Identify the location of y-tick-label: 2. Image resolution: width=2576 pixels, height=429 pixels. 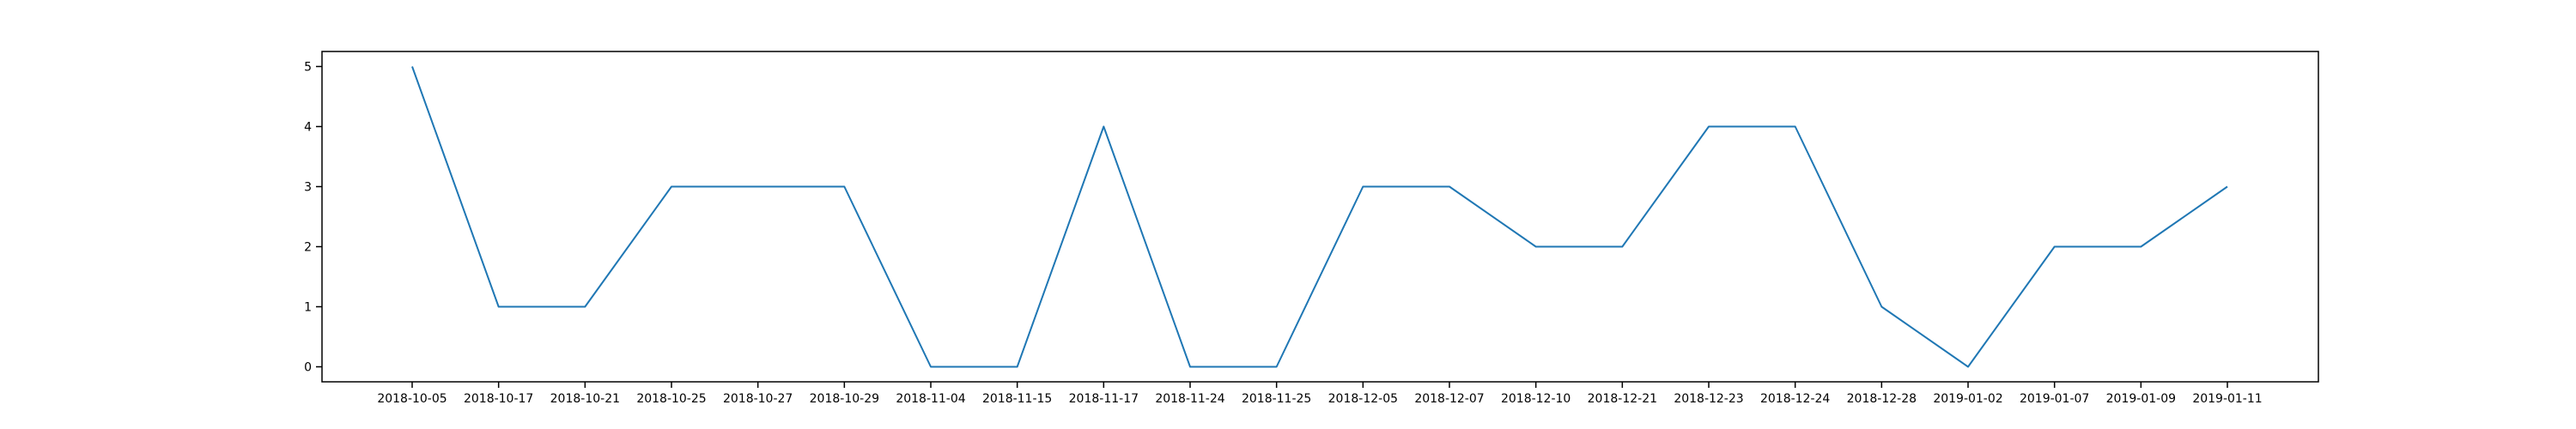
(308, 248).